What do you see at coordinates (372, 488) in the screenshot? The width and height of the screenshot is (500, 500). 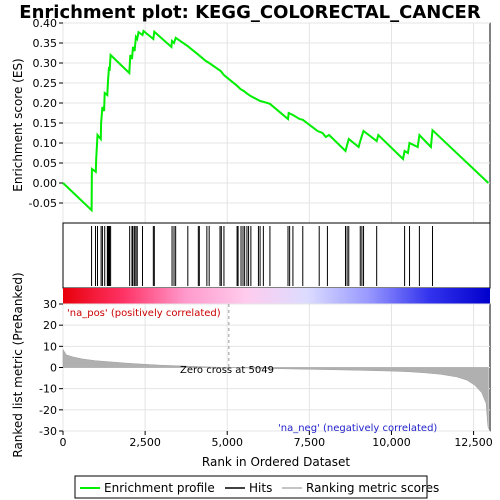 I see `legend-metric-label: Ranking metric scores` at bounding box center [372, 488].